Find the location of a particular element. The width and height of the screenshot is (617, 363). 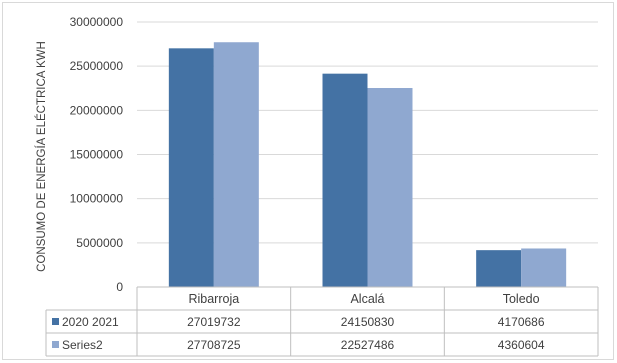

data-label: 4360604 is located at coordinates (521, 345).